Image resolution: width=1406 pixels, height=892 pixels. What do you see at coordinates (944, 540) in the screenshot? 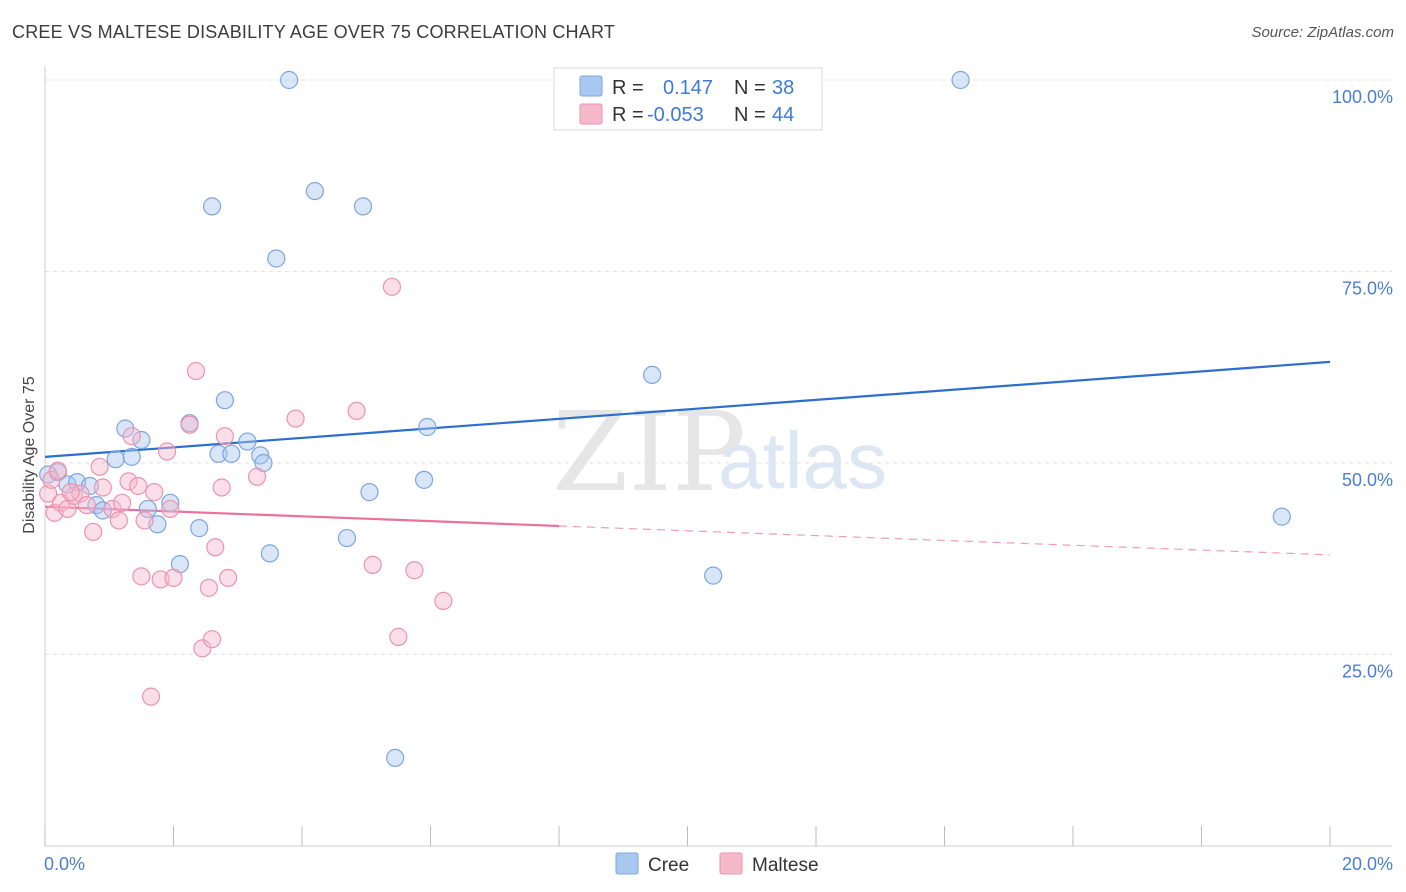
I see `trend-line-maltese-dashed` at bounding box center [944, 540].